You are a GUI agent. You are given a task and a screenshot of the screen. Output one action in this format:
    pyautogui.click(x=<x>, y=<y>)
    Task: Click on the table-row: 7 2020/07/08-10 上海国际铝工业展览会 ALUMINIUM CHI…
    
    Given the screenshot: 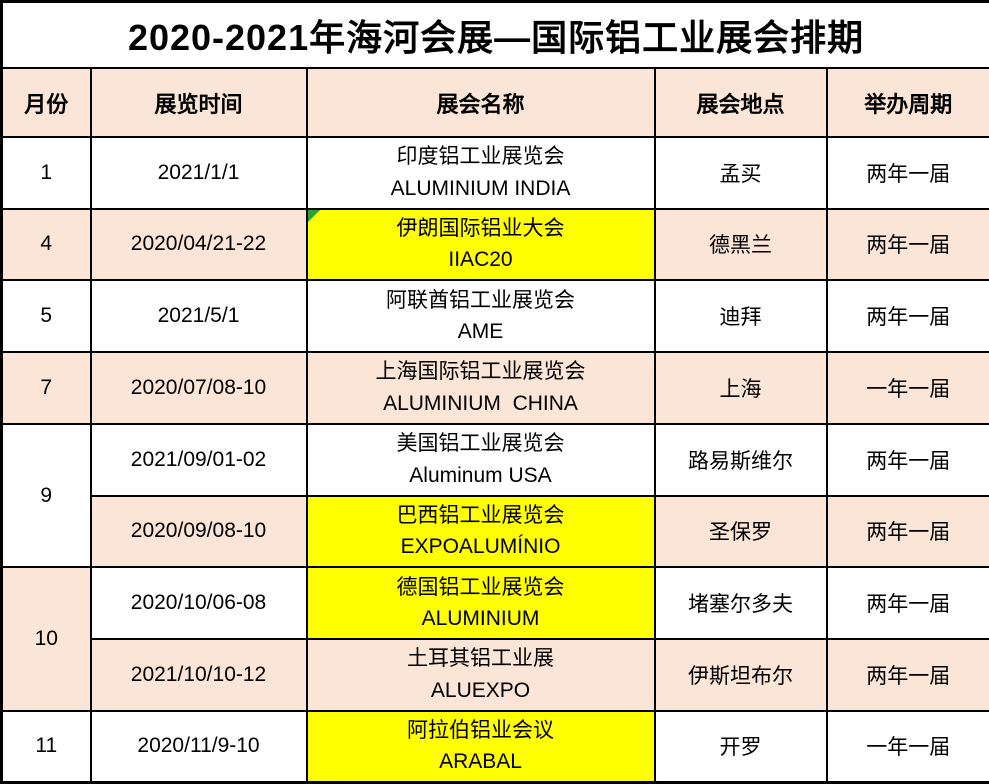 What is the action you would take?
    pyautogui.click(x=494, y=388)
    